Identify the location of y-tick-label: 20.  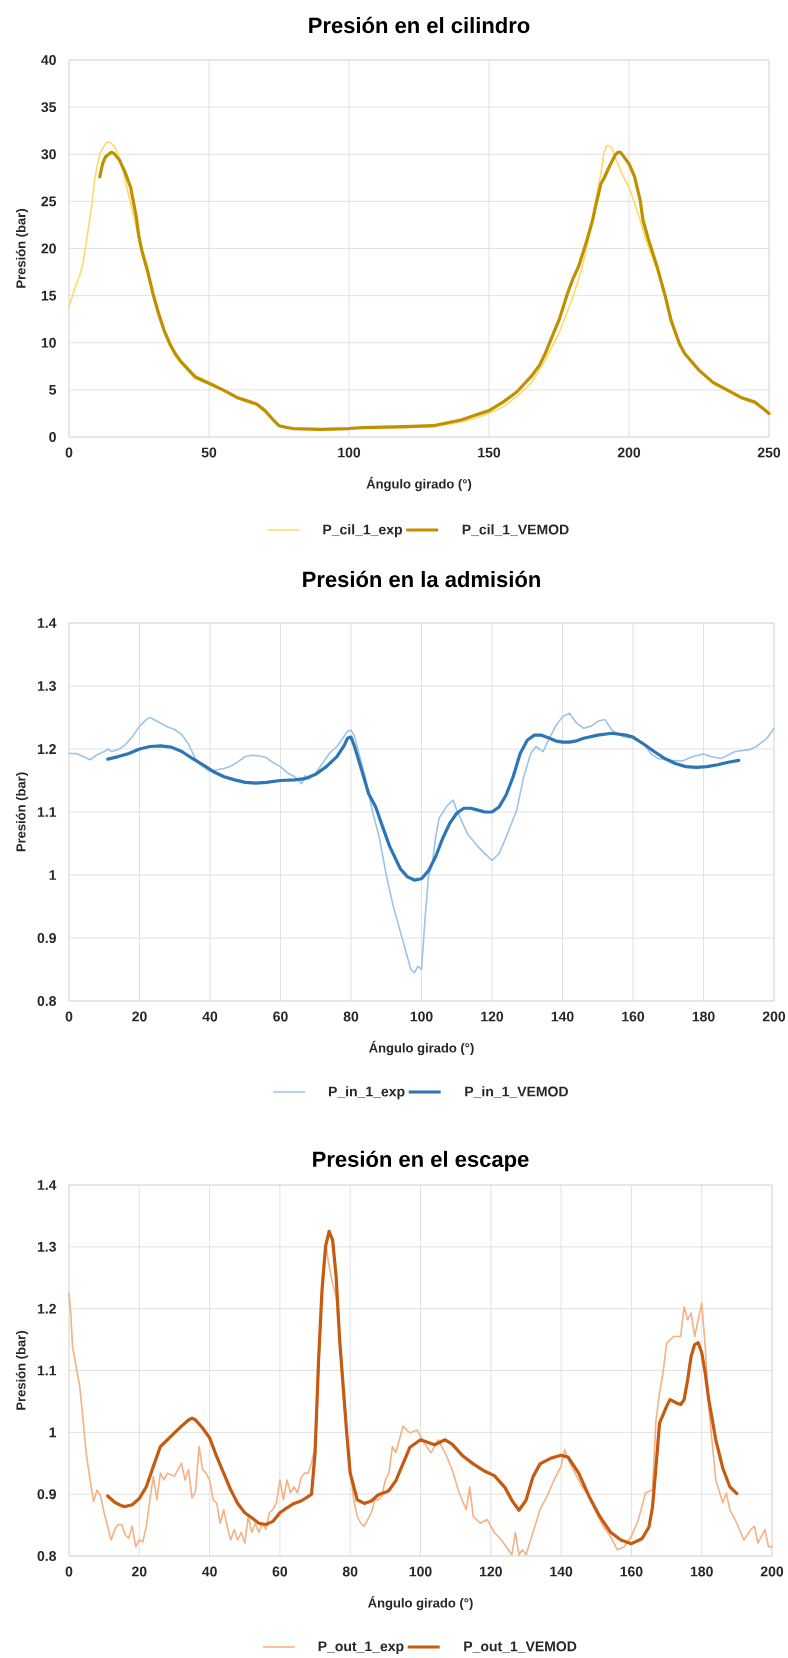
(48, 248).